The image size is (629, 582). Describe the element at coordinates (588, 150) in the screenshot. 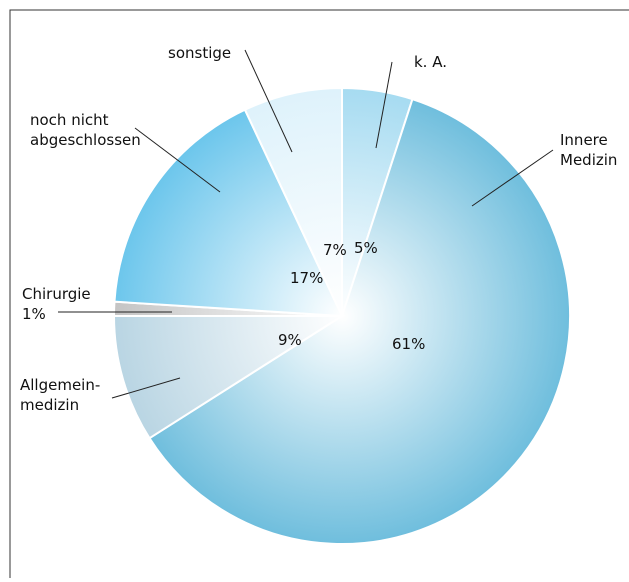

I see `slice-label: Innere Medizin` at that location.